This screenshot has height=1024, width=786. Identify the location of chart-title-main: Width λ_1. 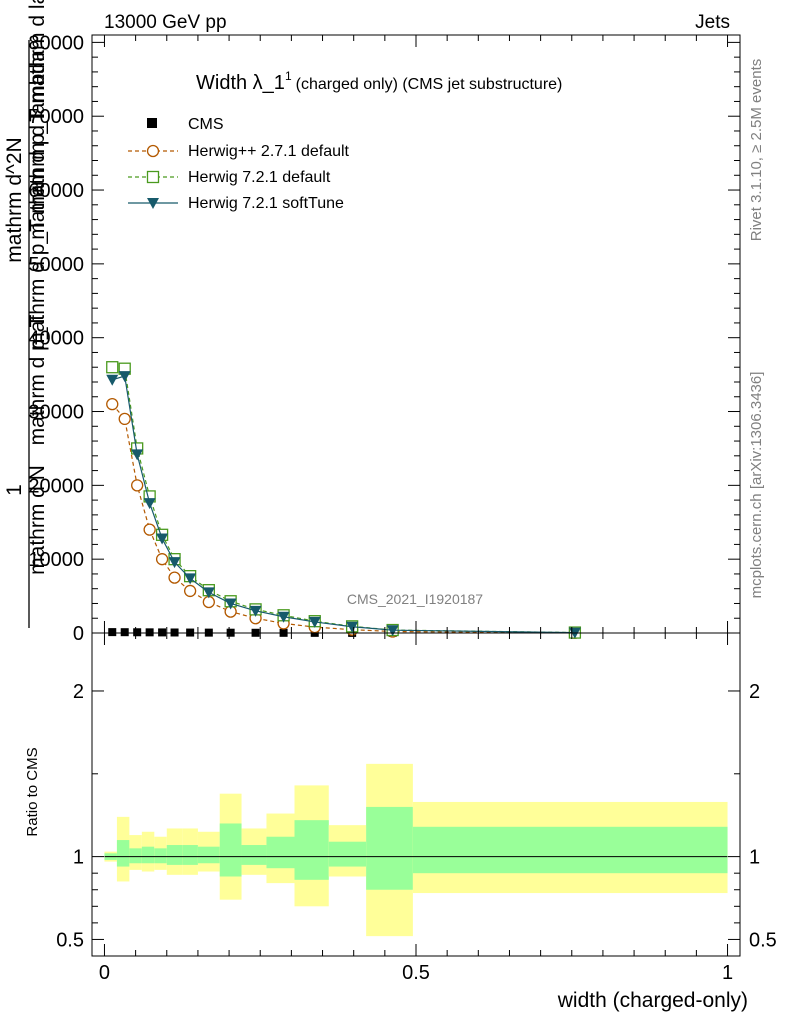
(240, 83).